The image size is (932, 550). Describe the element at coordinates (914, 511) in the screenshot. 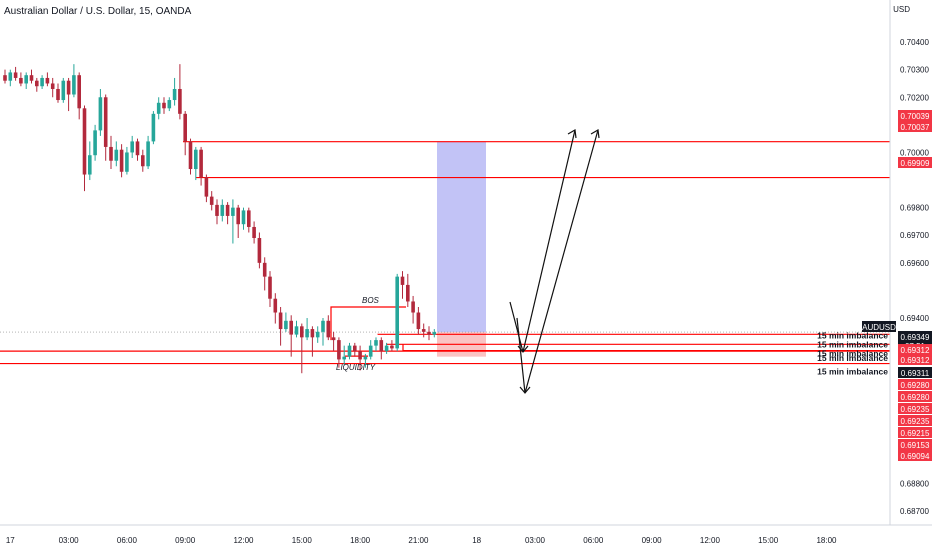

I see `y-tick-label: 0.68700` at that location.